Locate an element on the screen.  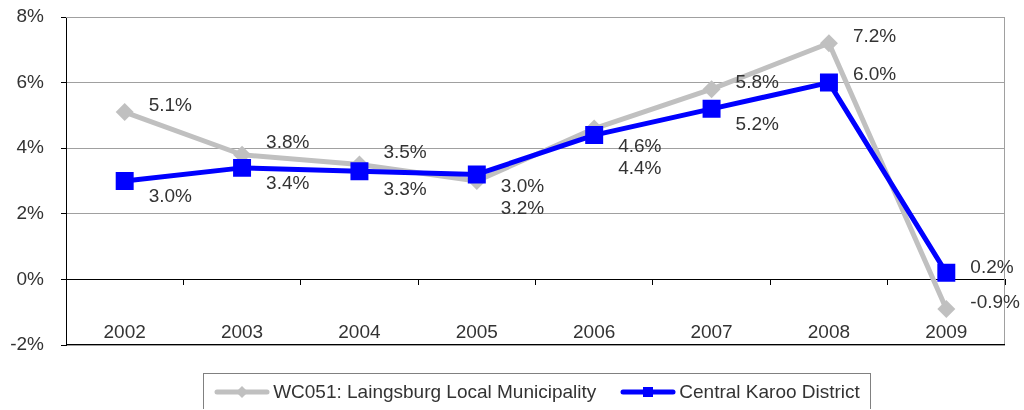
data-label: 5.2% is located at coordinates (757, 124).